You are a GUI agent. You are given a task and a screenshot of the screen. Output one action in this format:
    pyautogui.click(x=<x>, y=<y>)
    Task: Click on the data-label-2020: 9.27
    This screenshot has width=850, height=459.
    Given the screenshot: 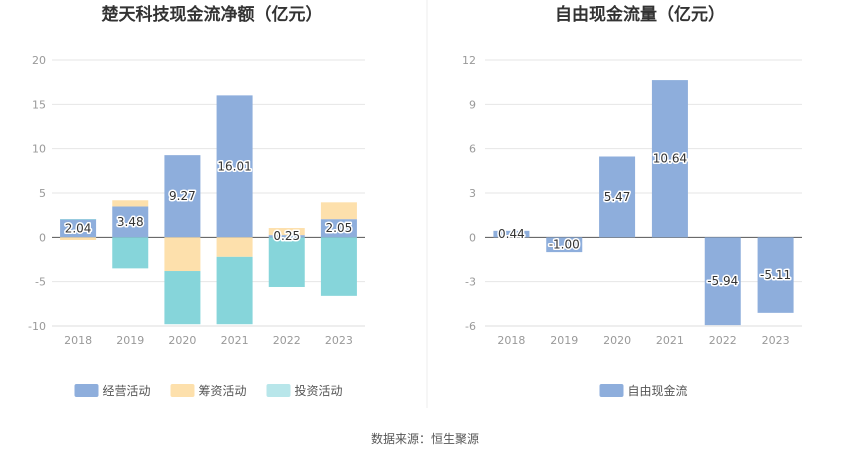 What is the action you would take?
    pyautogui.click(x=182, y=196)
    